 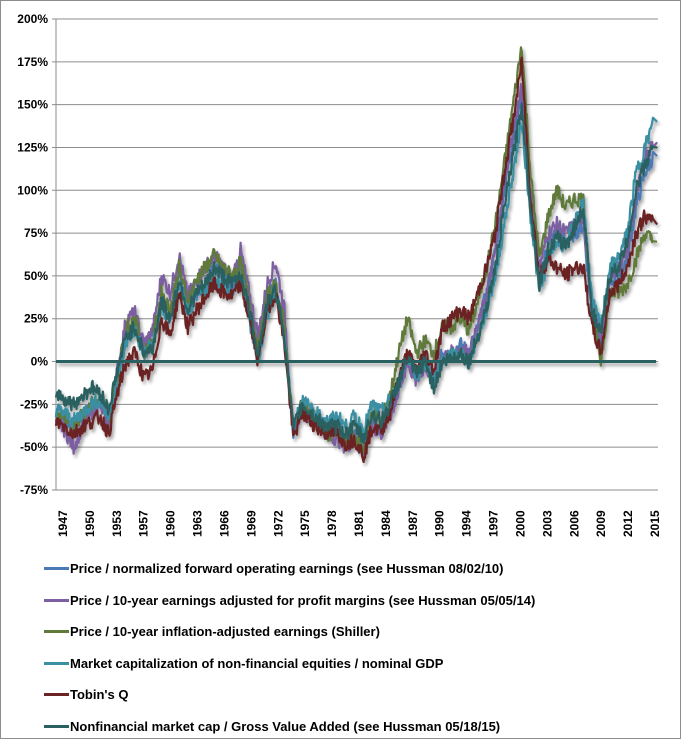 I want to click on x-tick-label: 1987, so click(x=413, y=523).